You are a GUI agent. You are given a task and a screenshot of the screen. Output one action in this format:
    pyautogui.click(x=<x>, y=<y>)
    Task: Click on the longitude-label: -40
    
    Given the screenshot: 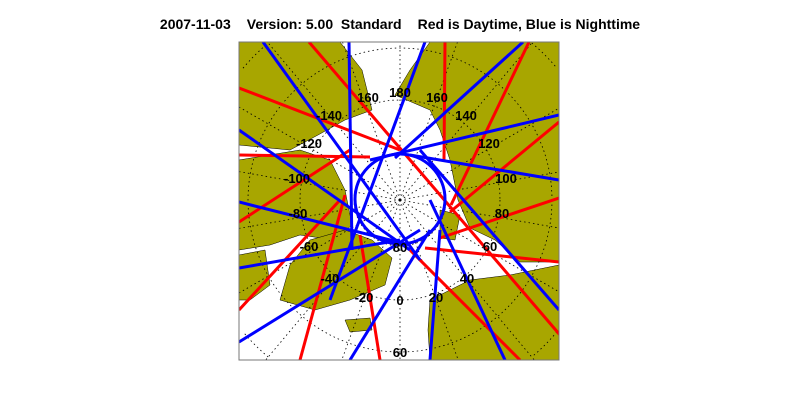 What is the action you would take?
    pyautogui.click(x=330, y=278)
    